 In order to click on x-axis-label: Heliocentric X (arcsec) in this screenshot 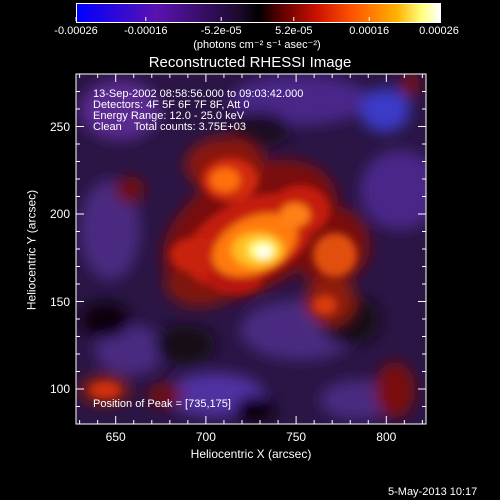, I will do `click(251, 454)`.